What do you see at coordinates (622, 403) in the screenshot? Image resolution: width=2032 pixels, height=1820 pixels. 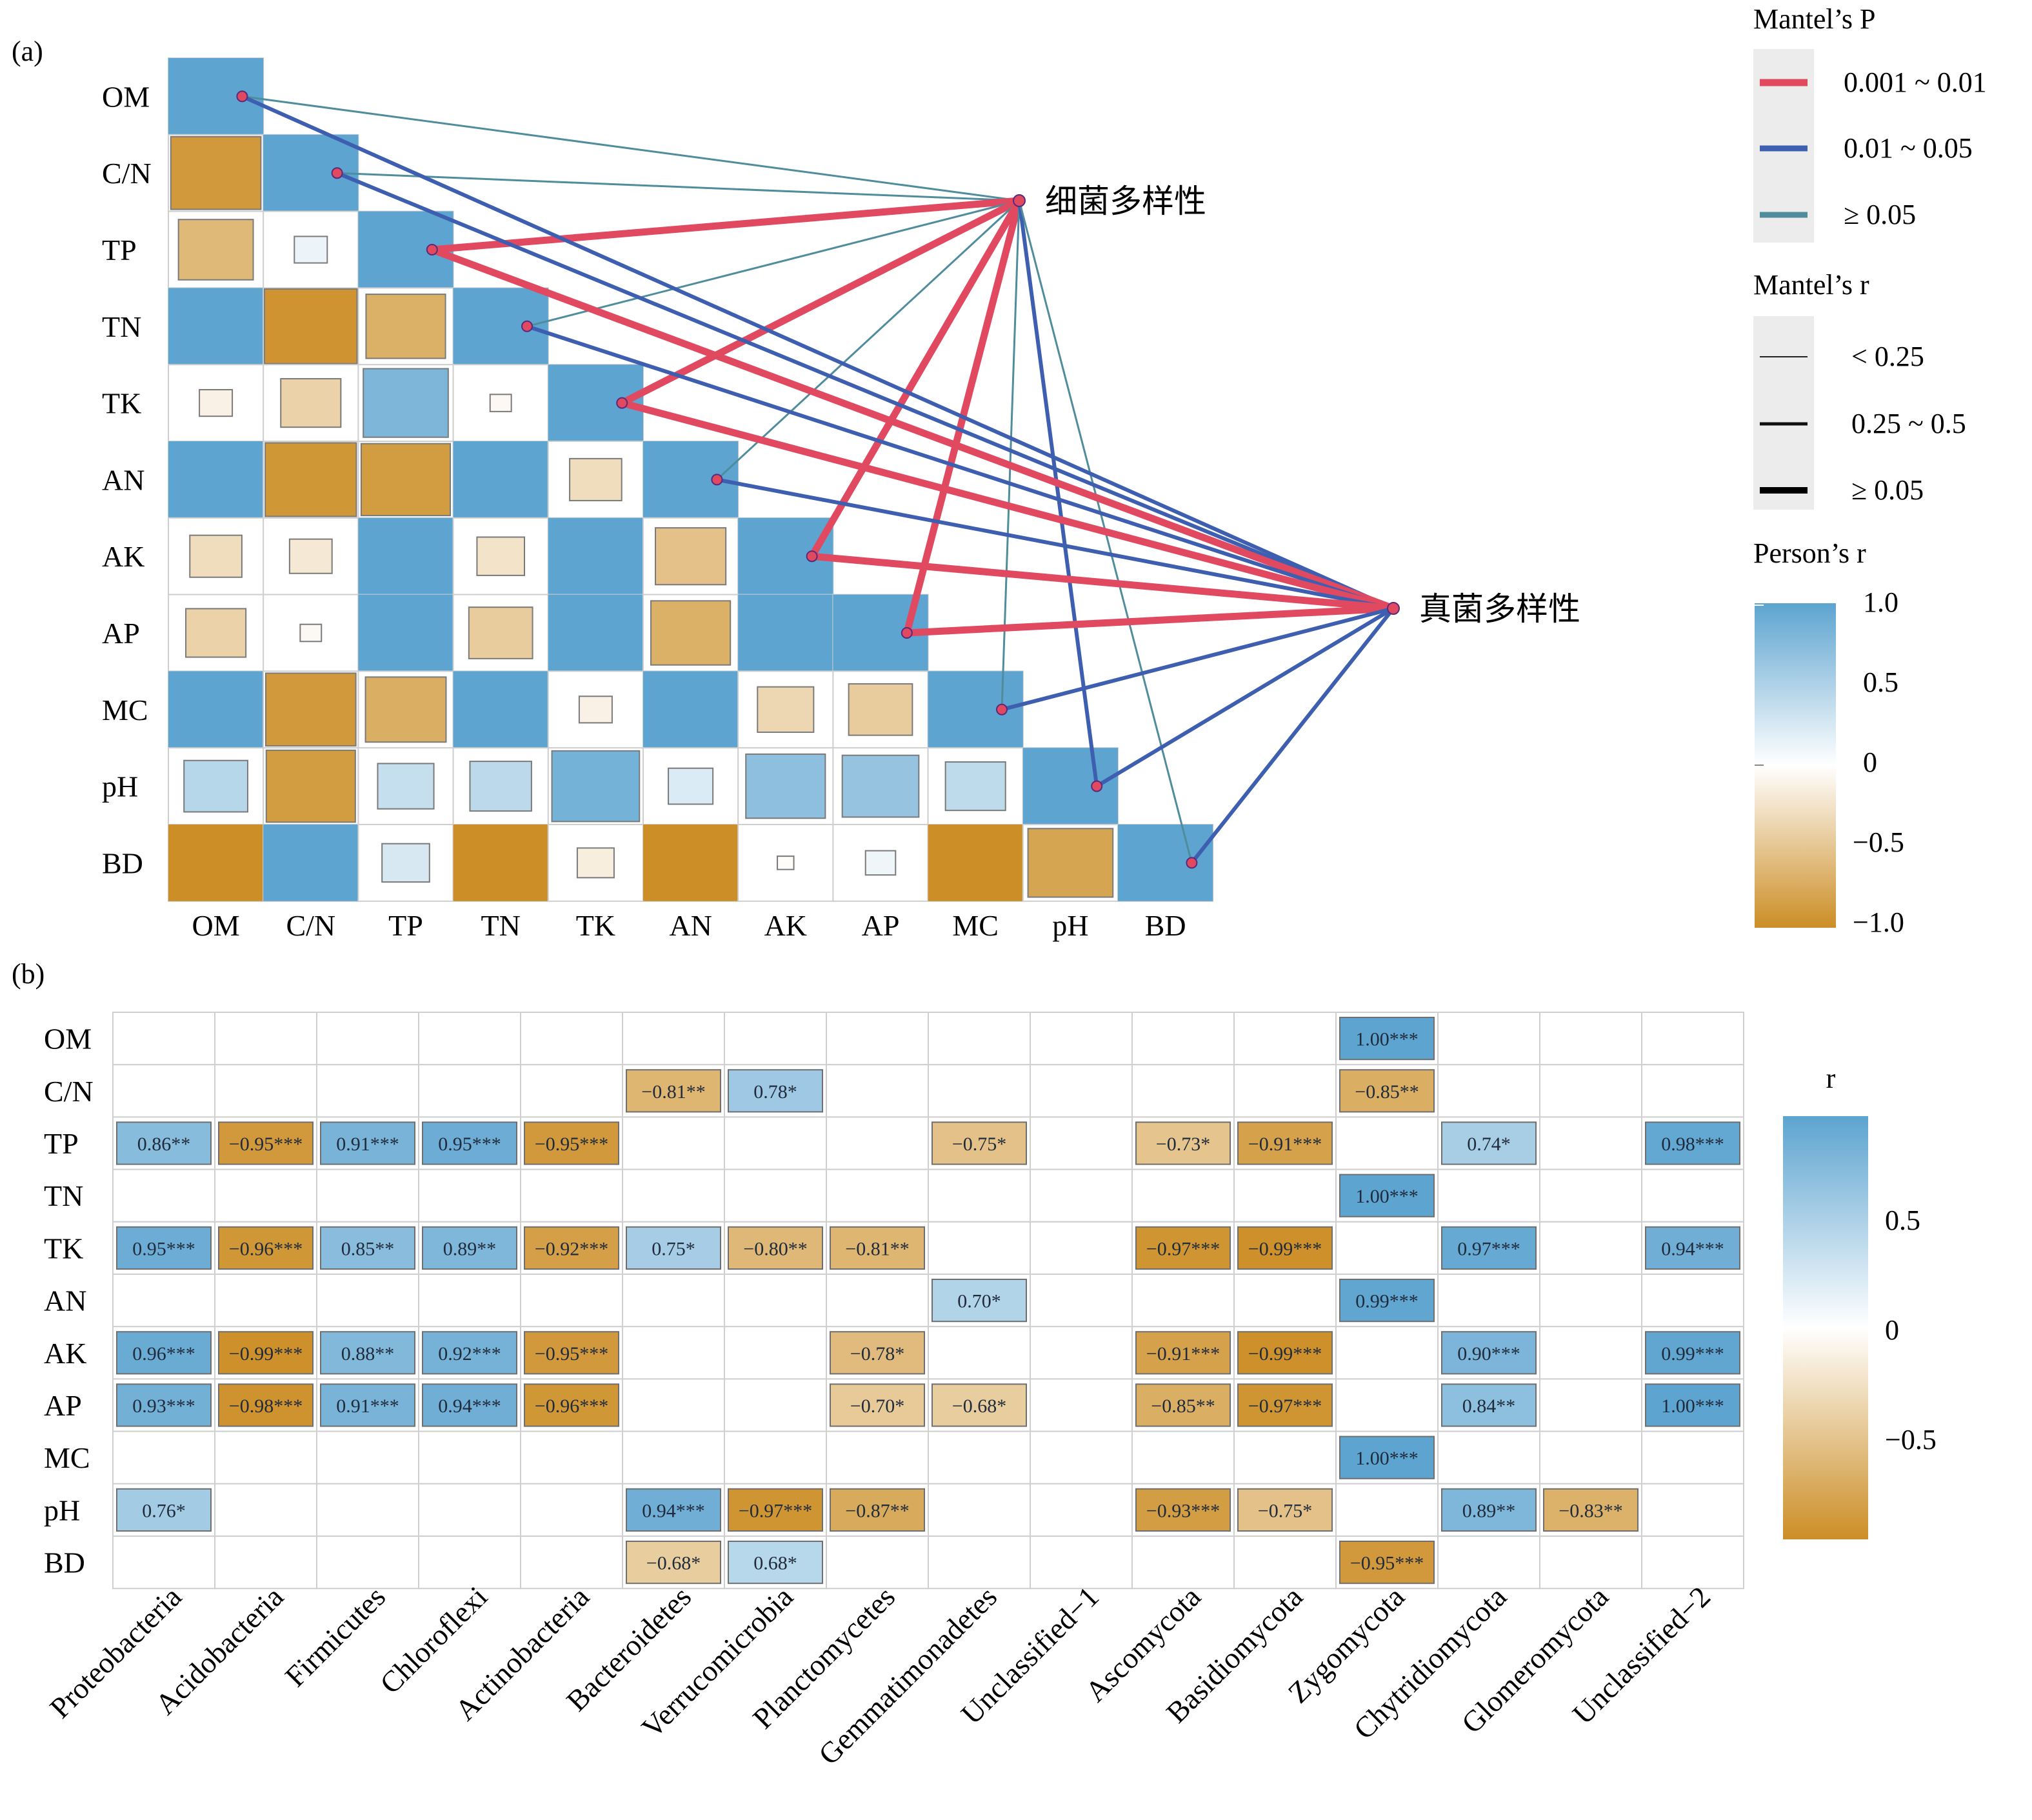 I see `mantel-node-tk` at bounding box center [622, 403].